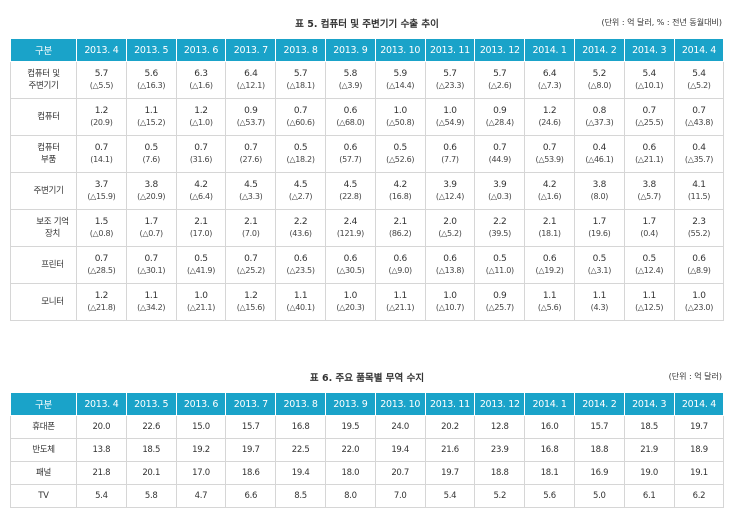 The image size is (734, 524). I want to click on data-cell: 5.4 (△5.2), so click(699, 80).